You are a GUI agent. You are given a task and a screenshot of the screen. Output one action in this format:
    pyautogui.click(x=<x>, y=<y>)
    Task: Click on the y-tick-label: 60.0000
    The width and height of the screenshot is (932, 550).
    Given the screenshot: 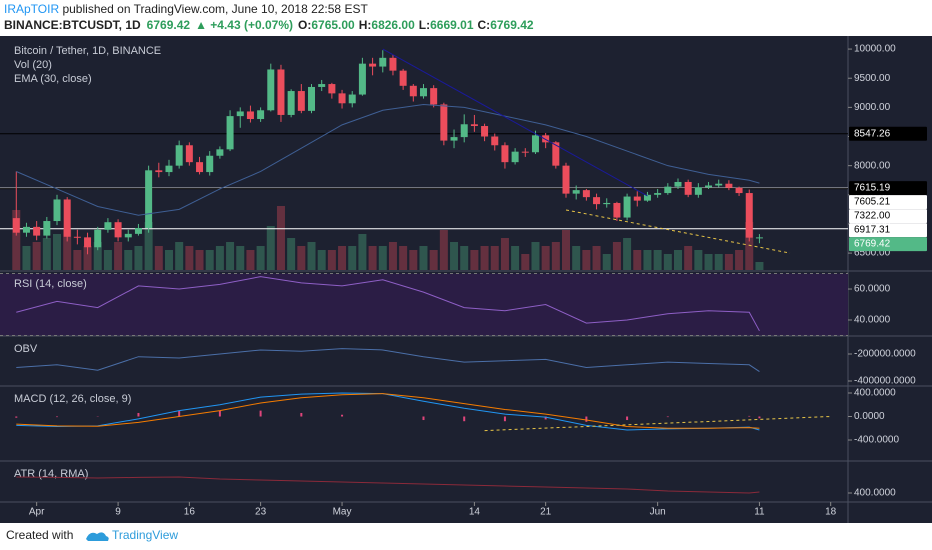 What is the action you would take?
    pyautogui.click(x=872, y=289)
    